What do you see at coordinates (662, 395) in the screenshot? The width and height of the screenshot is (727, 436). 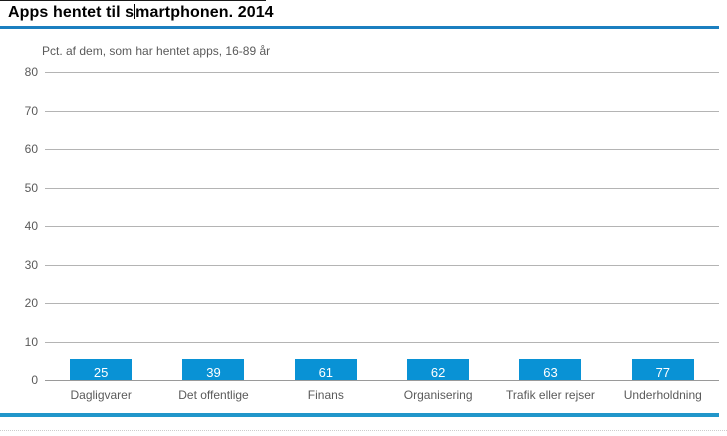 I see `x-category-label: Underholdning` at bounding box center [662, 395].